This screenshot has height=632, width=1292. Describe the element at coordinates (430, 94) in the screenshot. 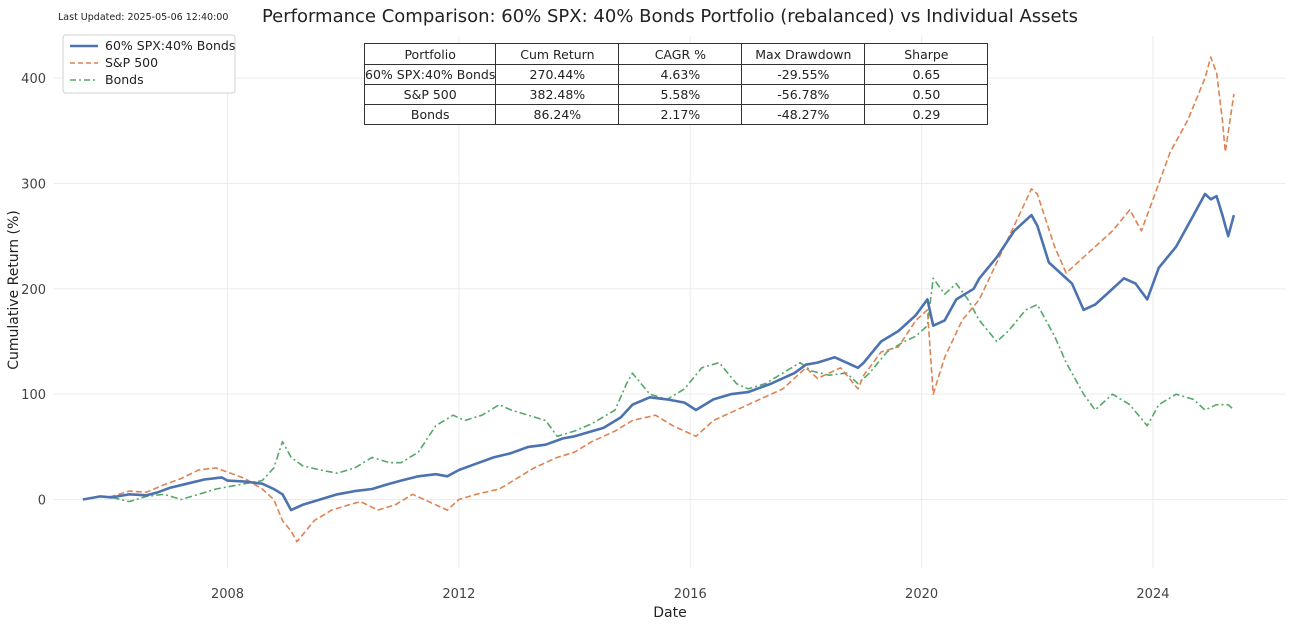

I see `table-cell: S&P 500` at that location.